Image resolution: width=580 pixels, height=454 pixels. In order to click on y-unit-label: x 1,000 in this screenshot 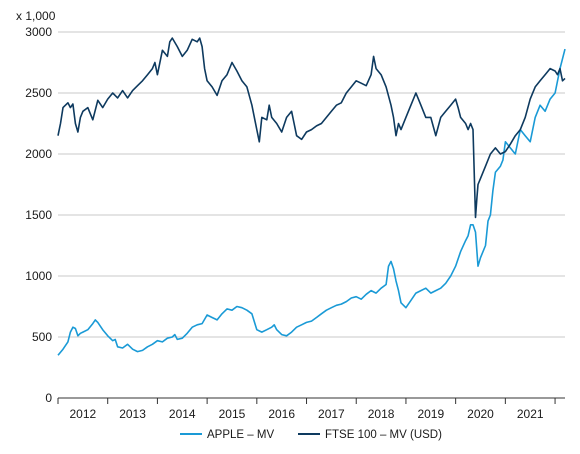, I will do `click(36, 16)`.